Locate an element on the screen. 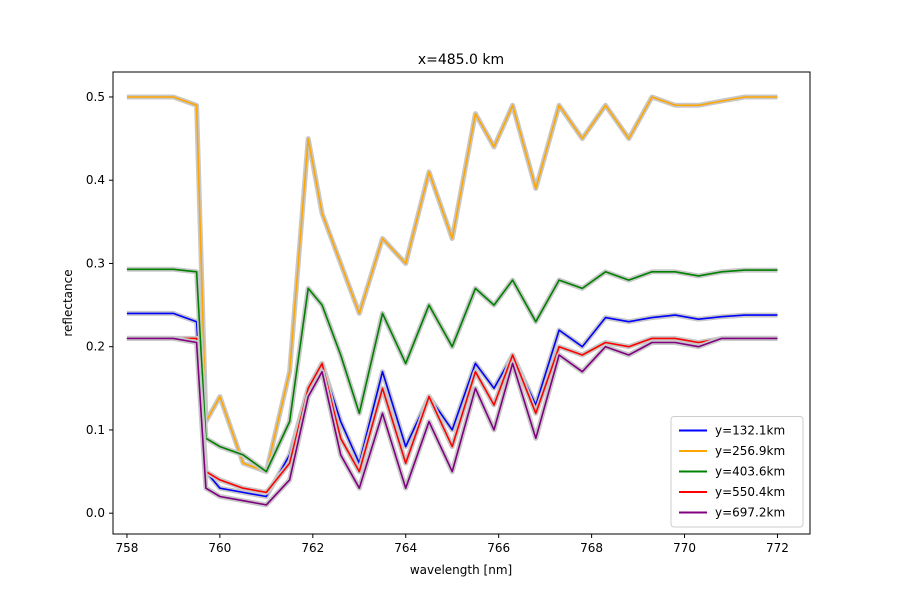 This screenshot has width=900, height=600. legend-label: y=256.9km is located at coordinates (750, 451).